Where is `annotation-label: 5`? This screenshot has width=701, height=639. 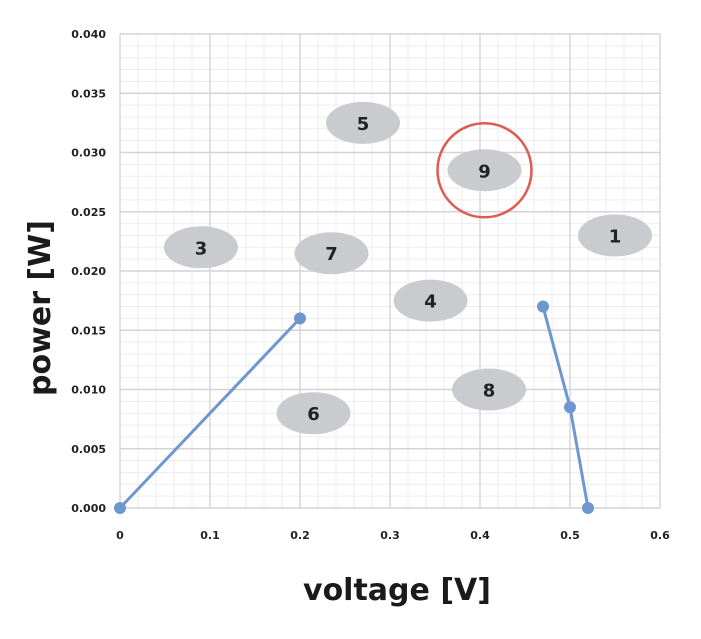 annotation-label: 5 is located at coordinates (363, 124).